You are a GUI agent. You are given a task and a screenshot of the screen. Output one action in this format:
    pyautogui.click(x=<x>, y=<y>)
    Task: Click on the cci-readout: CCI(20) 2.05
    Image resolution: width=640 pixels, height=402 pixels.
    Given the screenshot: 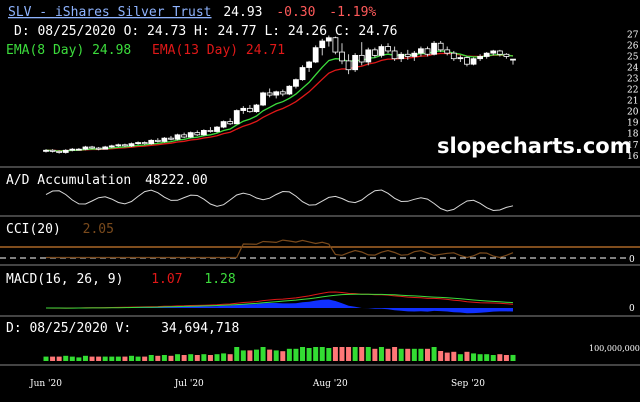 What is the action you would take?
    pyautogui.click(x=60, y=229)
    